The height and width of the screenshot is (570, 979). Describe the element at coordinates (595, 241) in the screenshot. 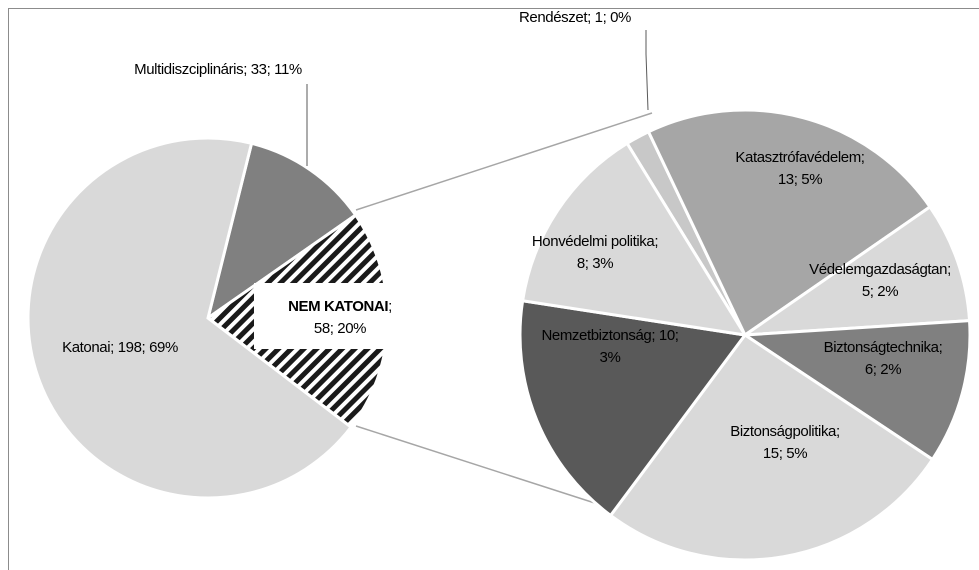

I see `label-text: Honvédelmi politika;` at that location.